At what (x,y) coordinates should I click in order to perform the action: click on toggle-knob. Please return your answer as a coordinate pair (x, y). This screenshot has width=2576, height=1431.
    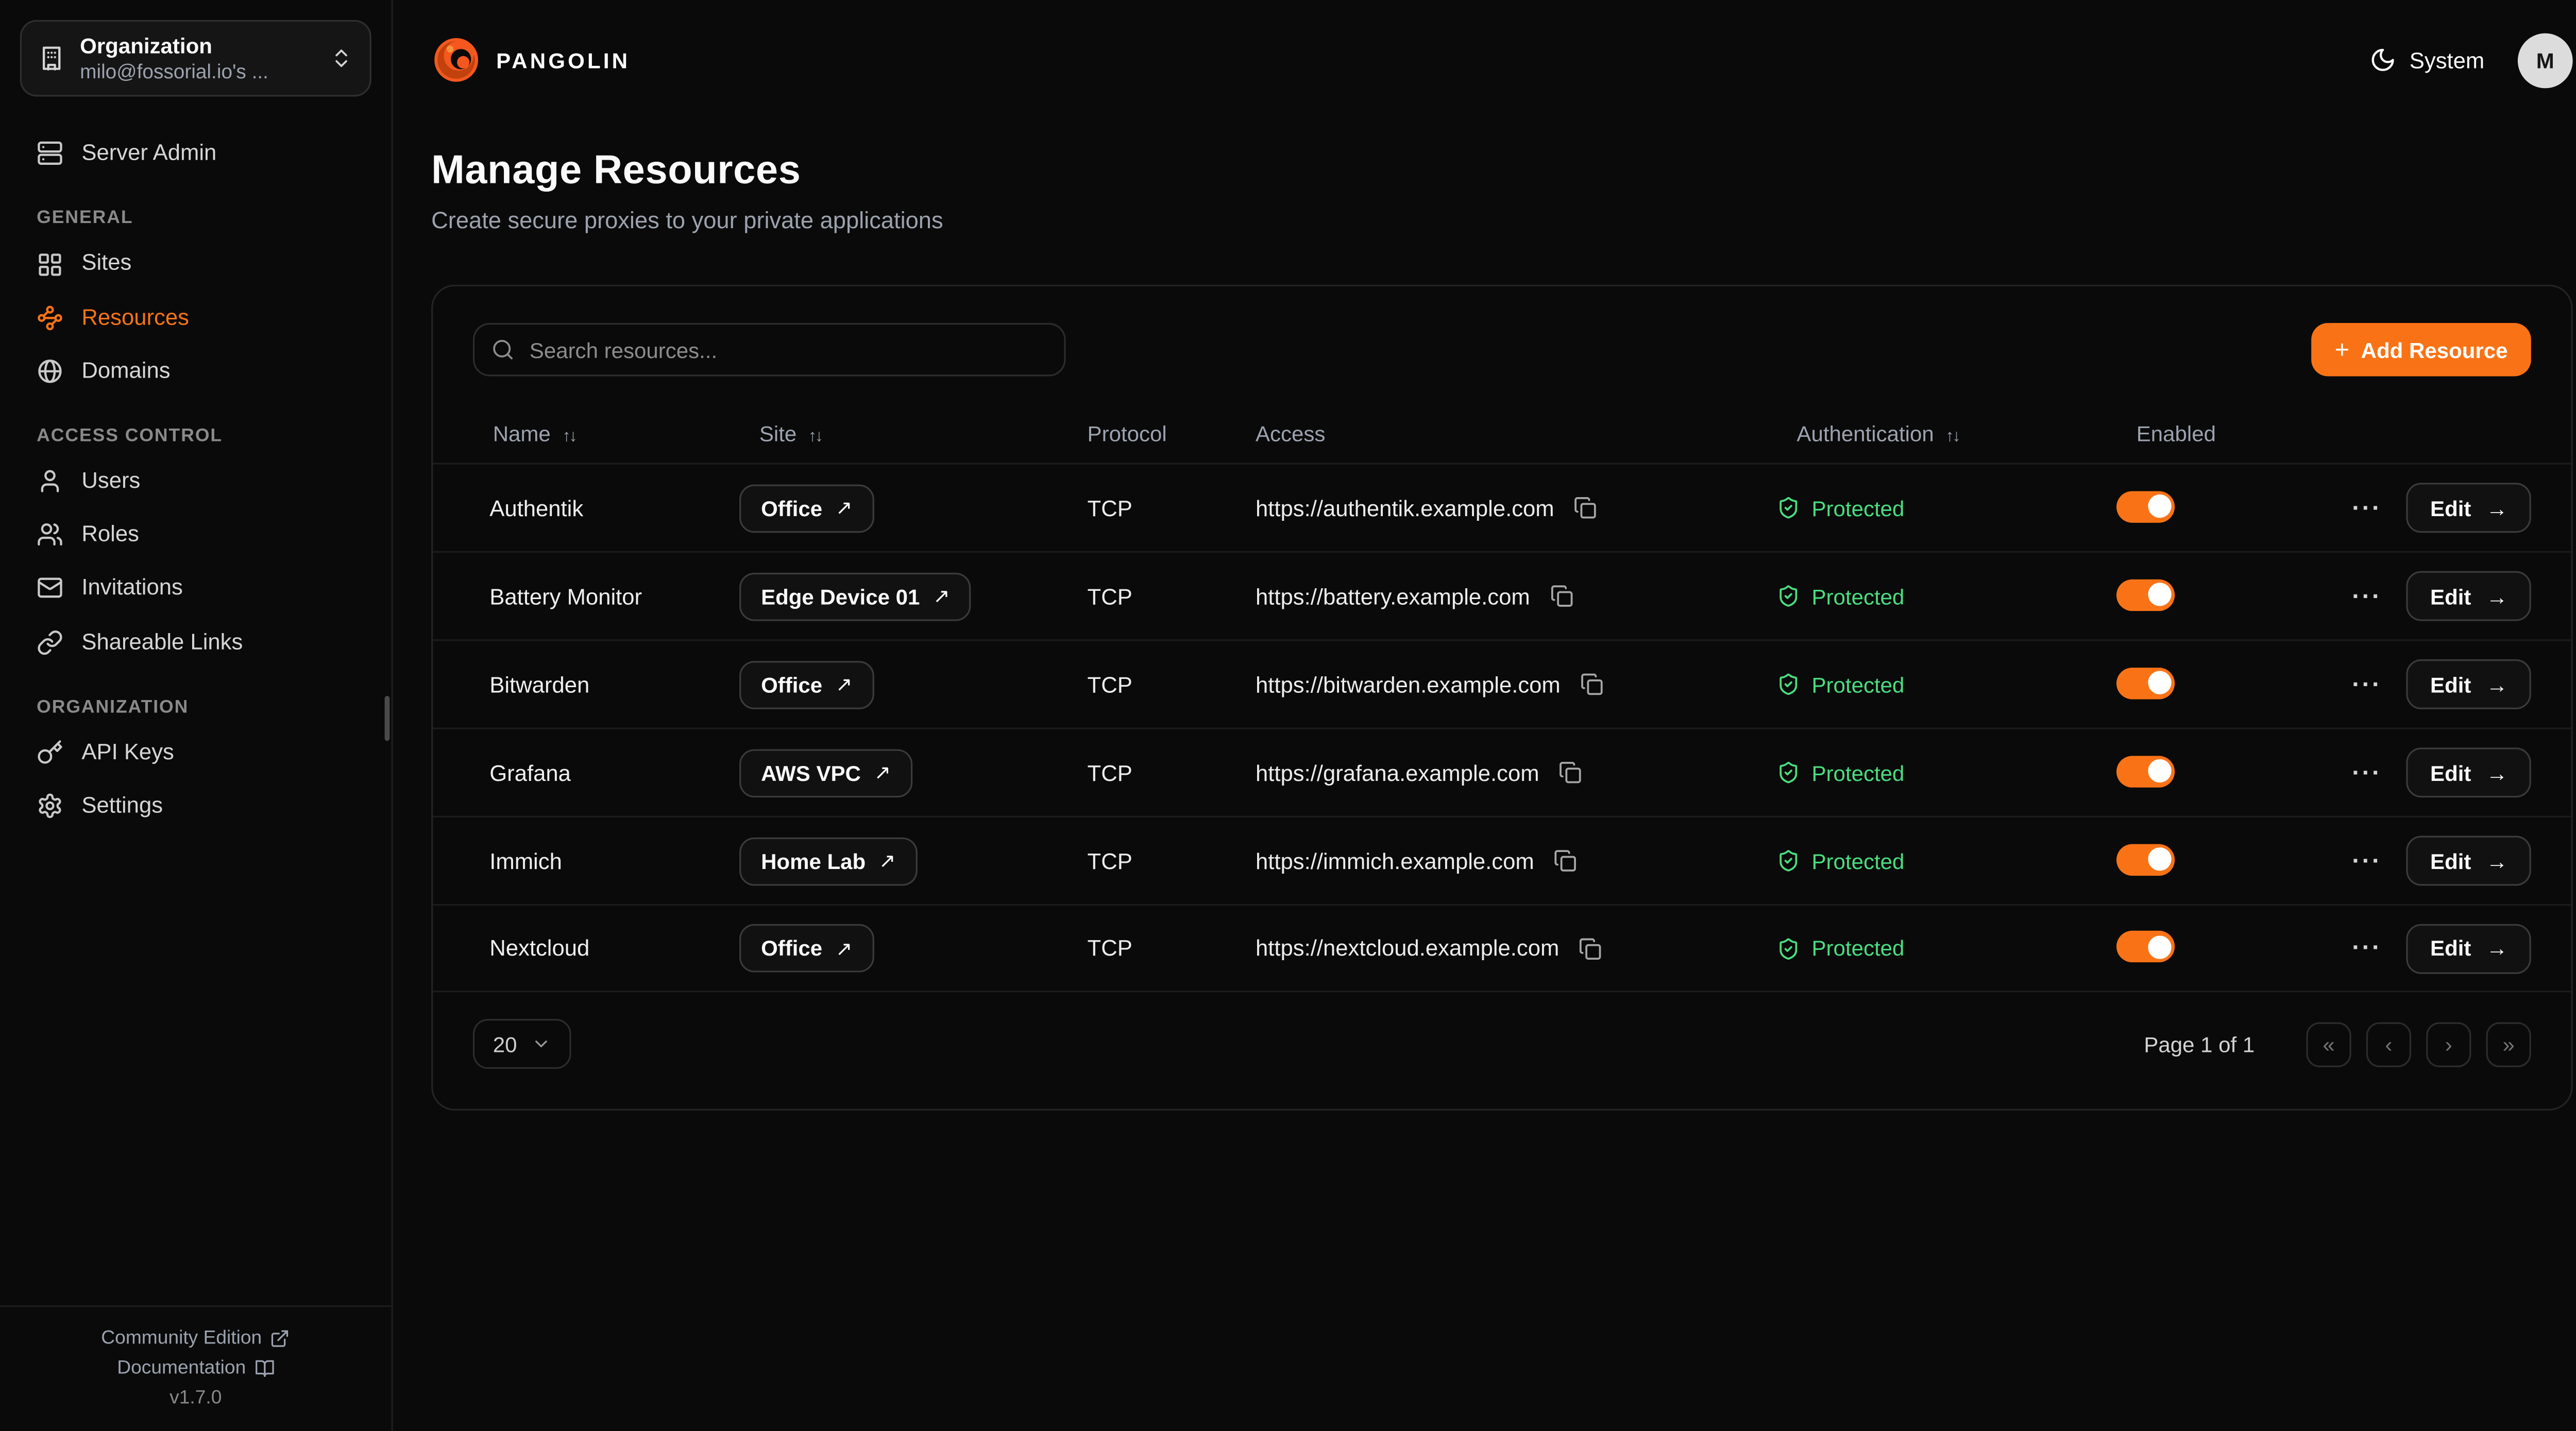
    Looking at the image, I should click on (2159, 859).